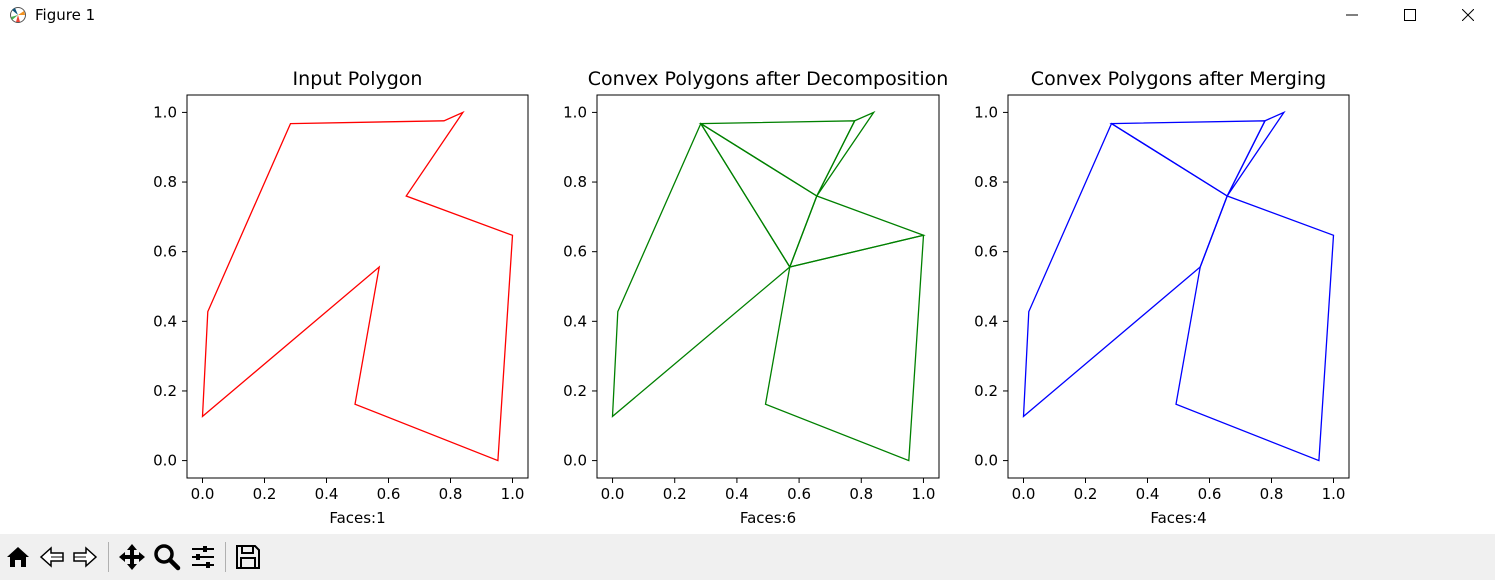 The height and width of the screenshot is (580, 1495). I want to click on x-axis-label: Faces:6, so click(768, 518).